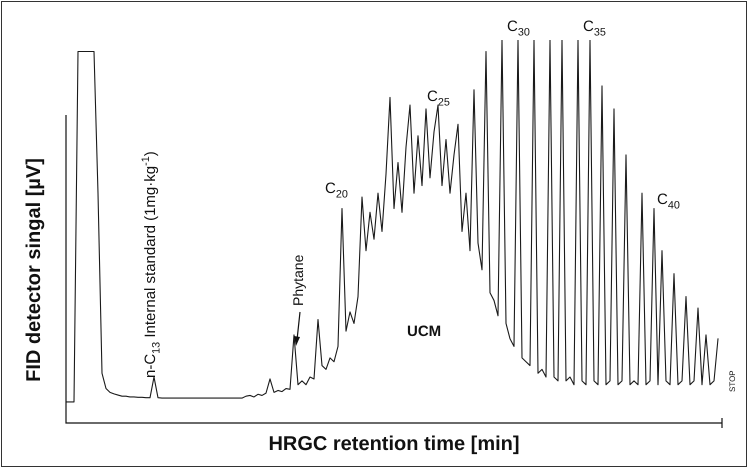  Describe the element at coordinates (151, 264) in the screenshot. I see `annotation: n-C13 Internal standard (1mg·kg-1)` at that location.